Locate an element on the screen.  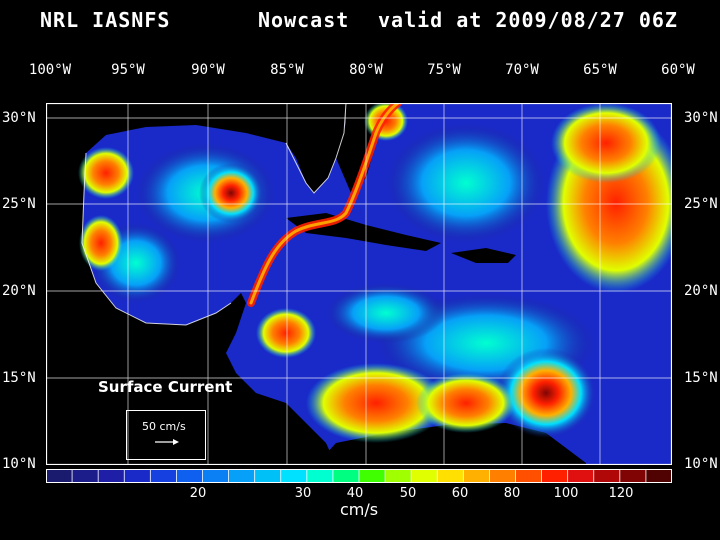
lon-label: 60°W is located at coordinates (678, 70).